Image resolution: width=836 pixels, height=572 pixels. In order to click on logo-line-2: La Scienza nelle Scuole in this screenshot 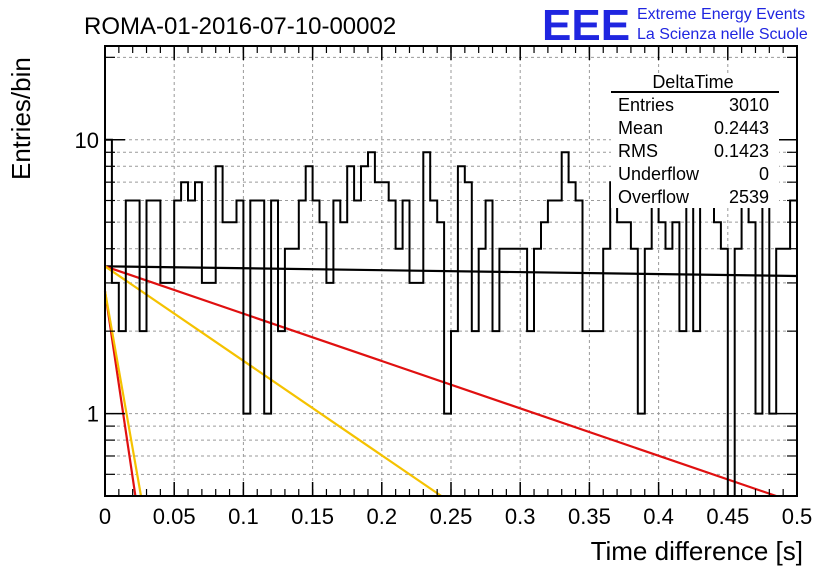, I will do `click(722, 34)`.